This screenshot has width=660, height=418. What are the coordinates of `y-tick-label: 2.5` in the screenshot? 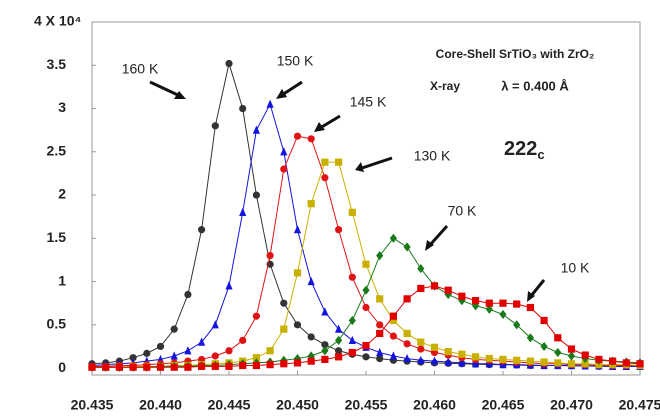 It's located at (57, 150).